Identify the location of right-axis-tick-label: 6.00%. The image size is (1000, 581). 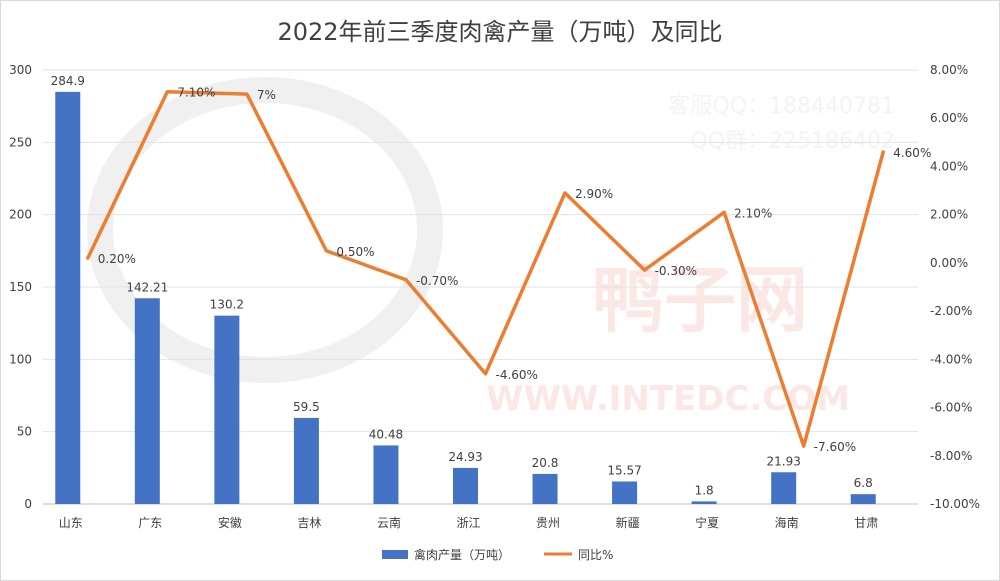
(949, 118).